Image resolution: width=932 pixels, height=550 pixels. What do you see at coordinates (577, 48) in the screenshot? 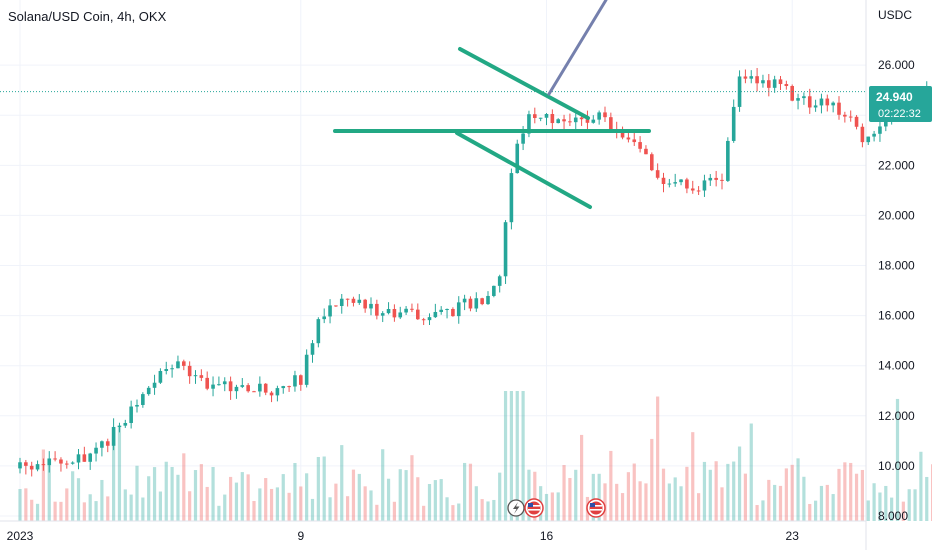
I see `breakout-arrow-line` at bounding box center [577, 48].